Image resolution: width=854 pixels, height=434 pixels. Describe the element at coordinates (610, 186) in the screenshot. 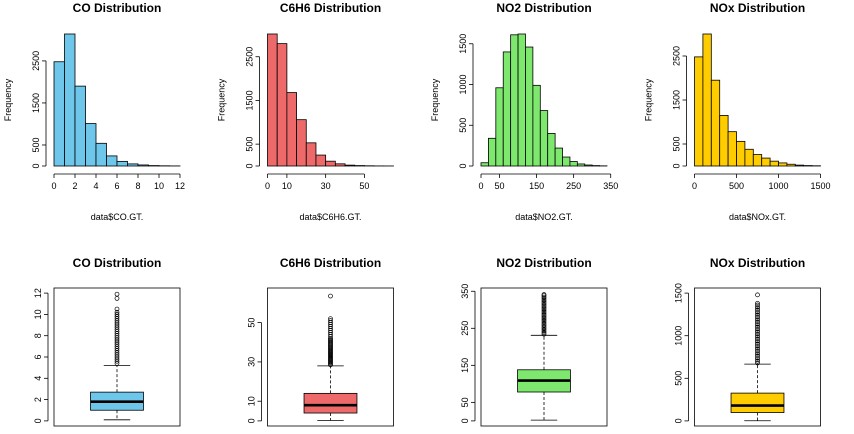

I see `x-tick-label: 350` at that location.